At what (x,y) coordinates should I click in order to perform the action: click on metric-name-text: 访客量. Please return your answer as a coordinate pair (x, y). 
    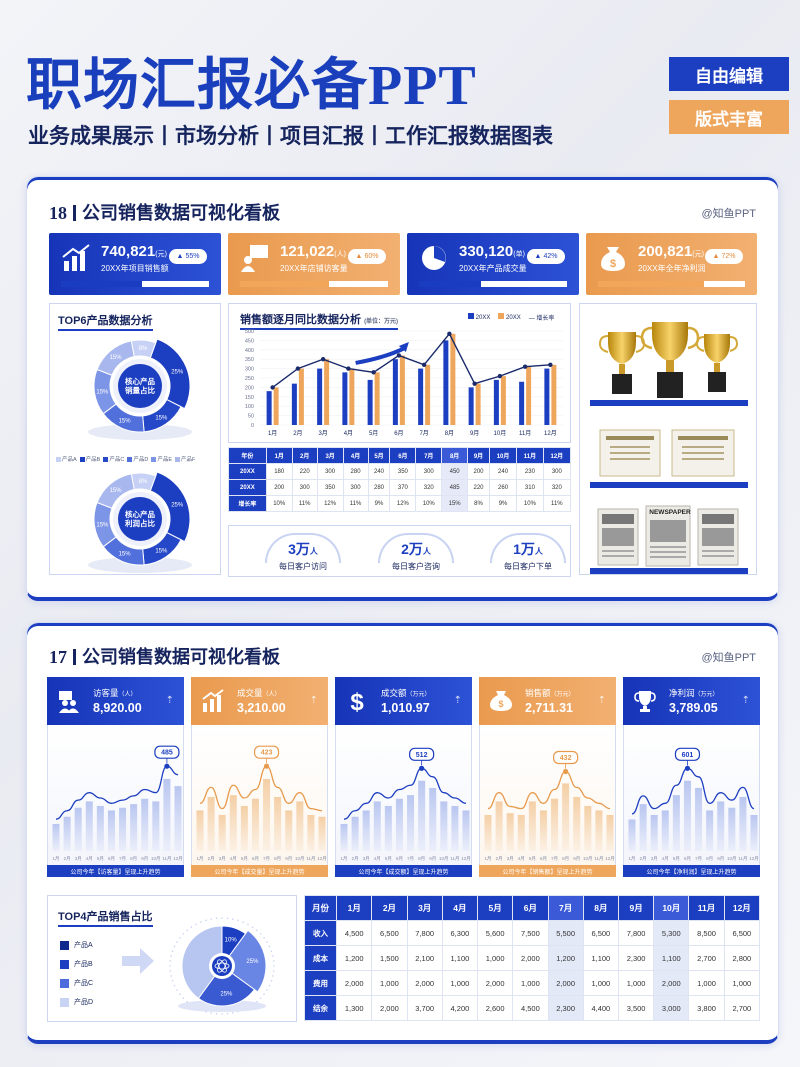
    Looking at the image, I should click on (106, 693).